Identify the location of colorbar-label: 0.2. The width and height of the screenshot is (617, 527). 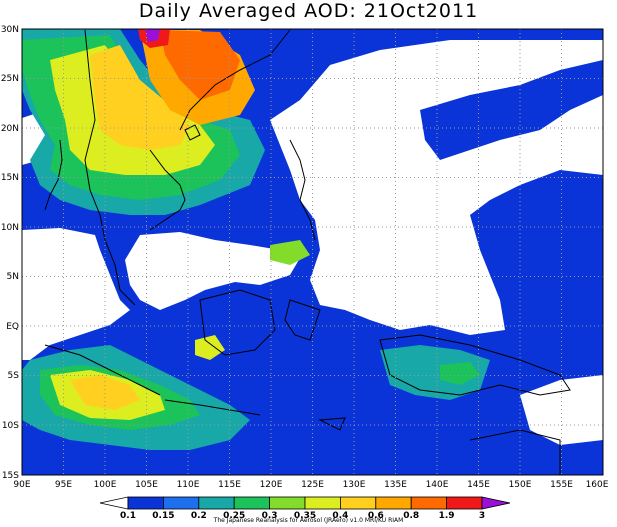
(199, 516).